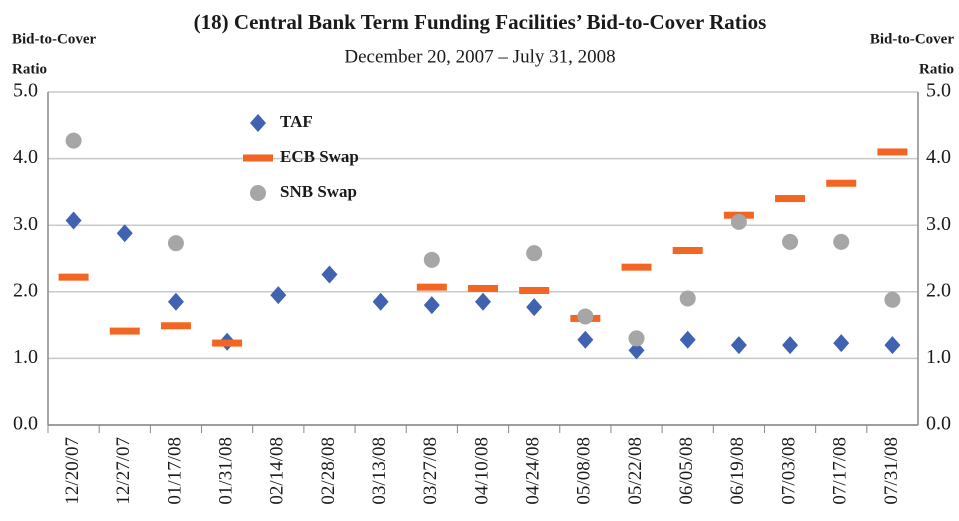  I want to click on x-tick-label: 02/28/08, so click(328, 471).